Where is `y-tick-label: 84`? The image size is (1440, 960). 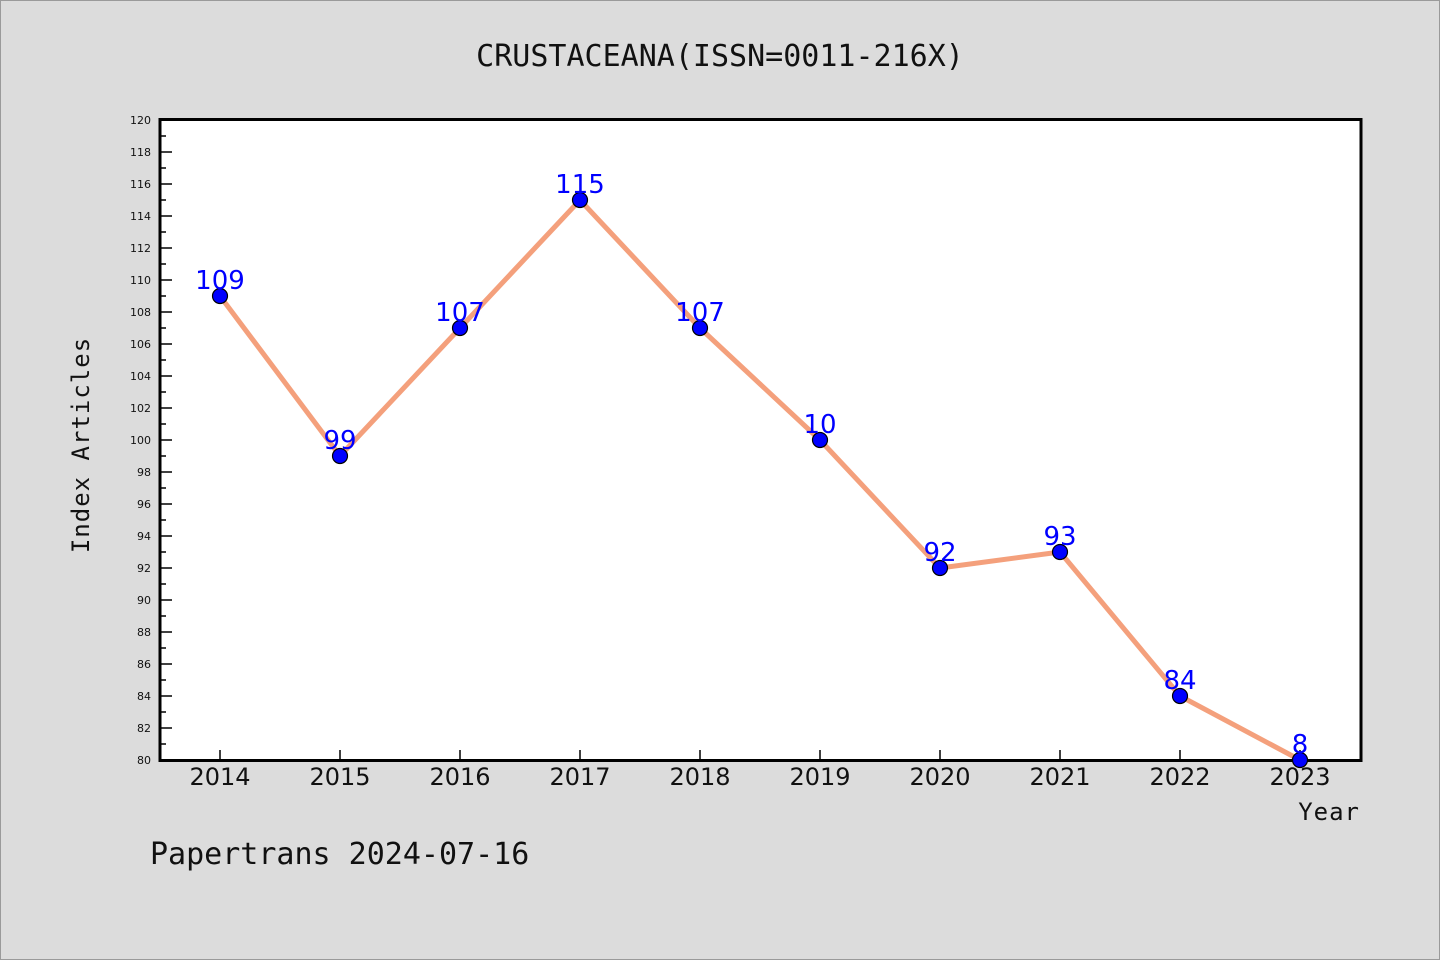
y-tick-label: 84 is located at coordinates (144, 696).